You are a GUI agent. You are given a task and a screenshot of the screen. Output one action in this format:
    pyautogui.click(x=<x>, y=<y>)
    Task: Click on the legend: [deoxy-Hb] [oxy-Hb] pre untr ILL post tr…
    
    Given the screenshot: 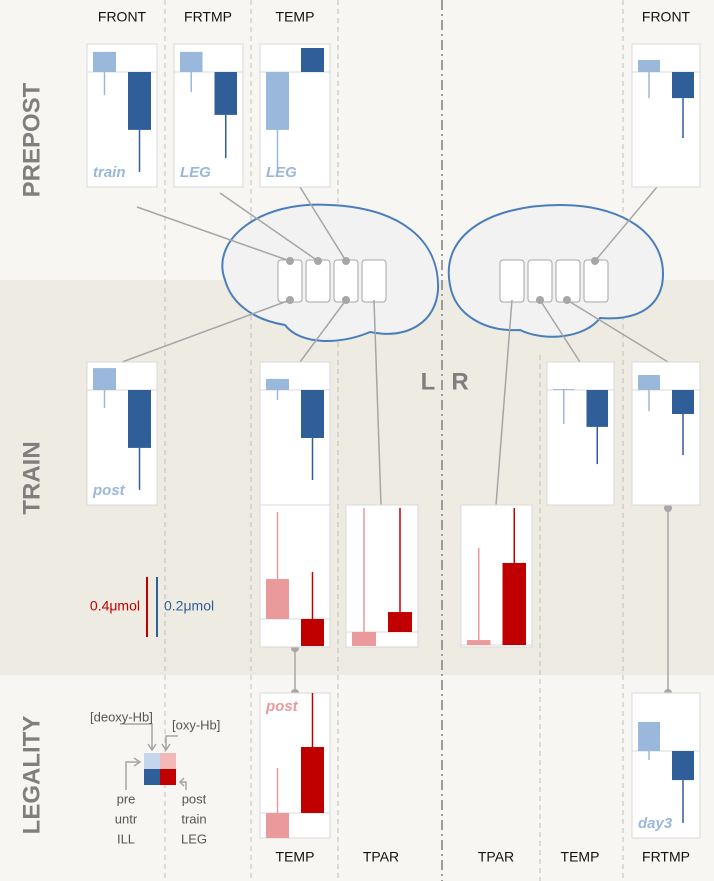 What is the action you would take?
    pyautogui.click(x=155, y=777)
    